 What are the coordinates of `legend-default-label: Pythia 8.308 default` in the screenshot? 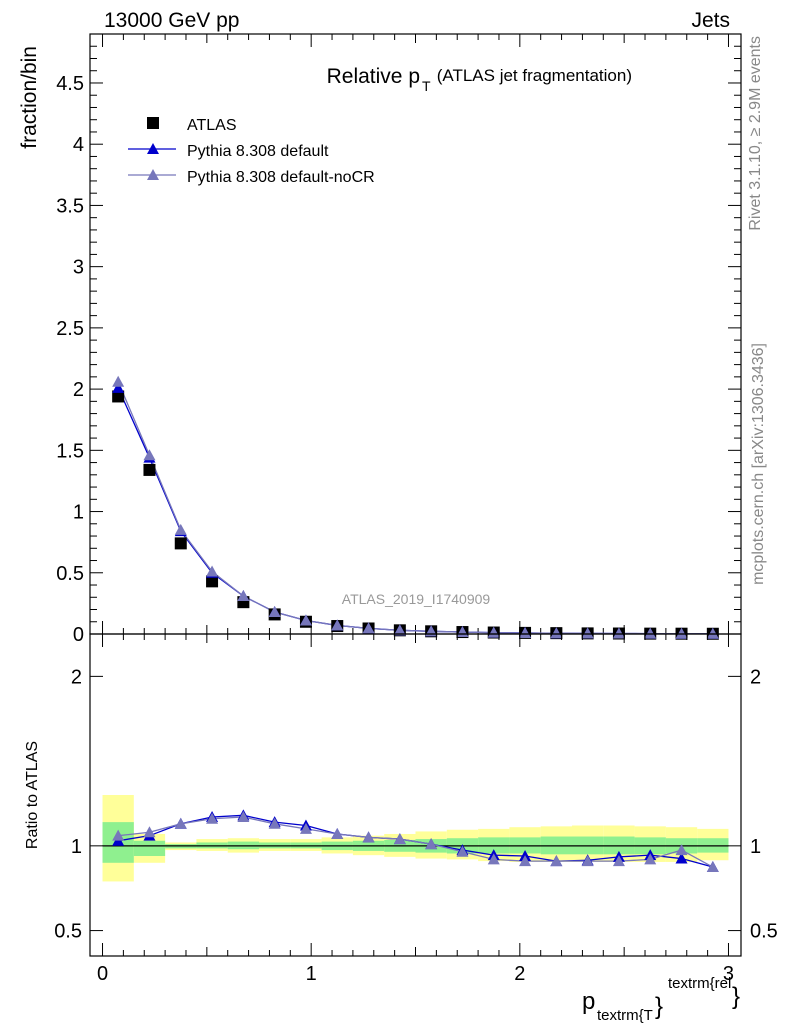 It's located at (258, 151).